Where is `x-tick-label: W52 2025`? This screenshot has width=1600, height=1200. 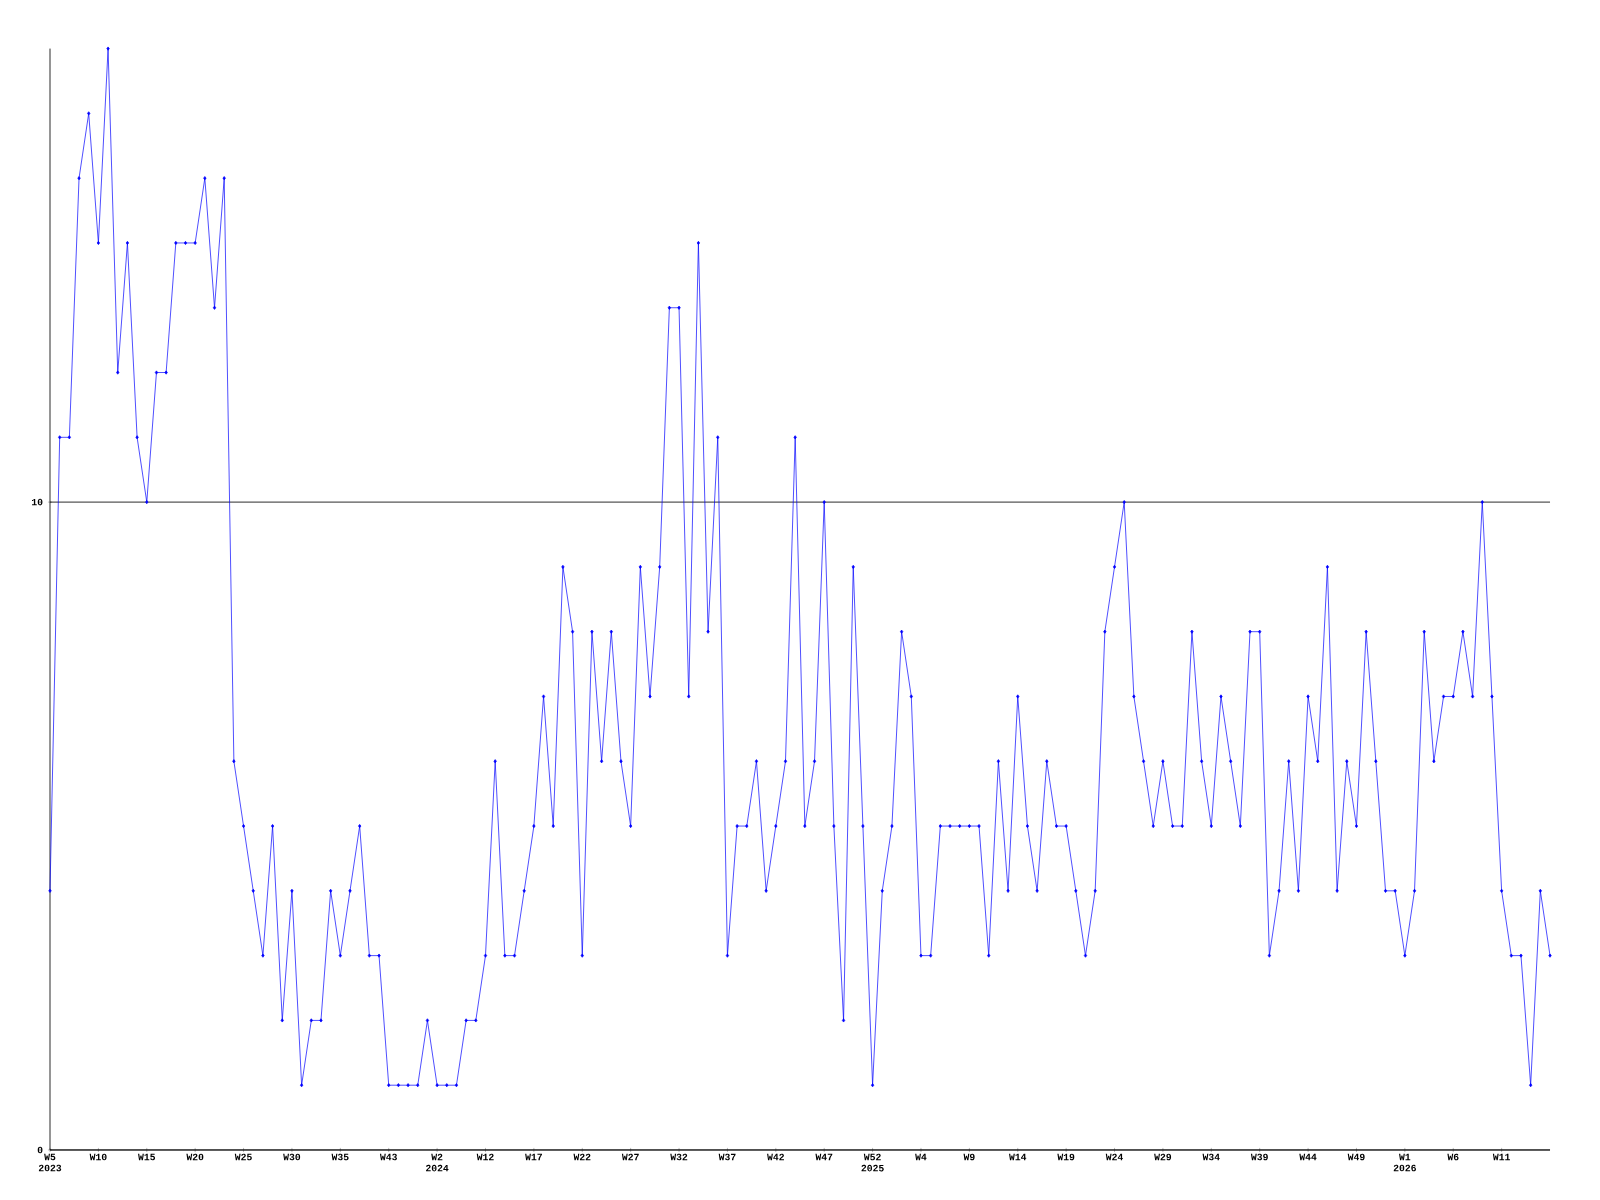
x-tick-label: W52 2025 is located at coordinates (872, 1162).